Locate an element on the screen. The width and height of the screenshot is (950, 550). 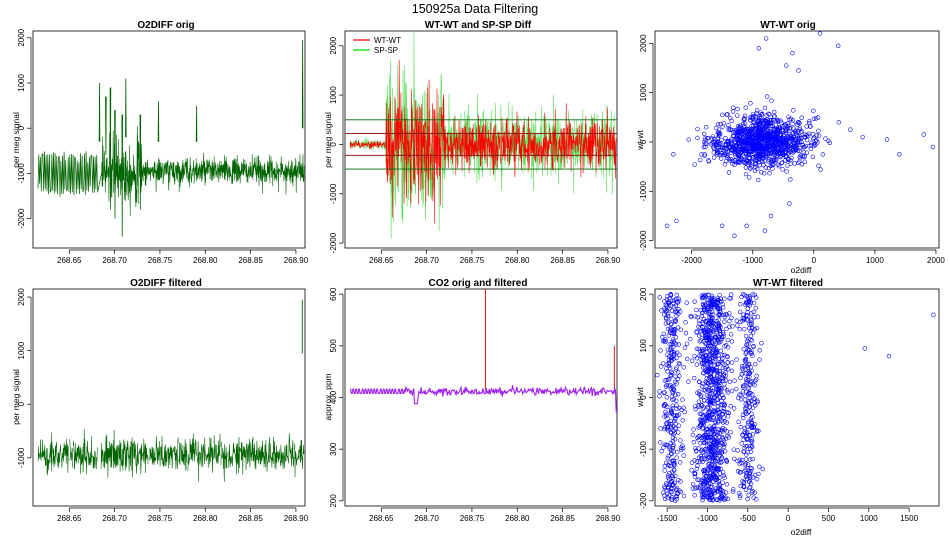
x-tick-label: 268.65 is located at coordinates (381, 260).